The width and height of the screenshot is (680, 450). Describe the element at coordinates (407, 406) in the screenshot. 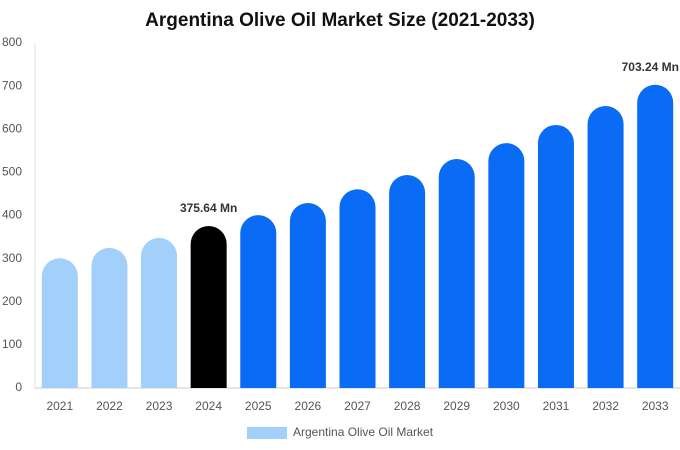

I see `x-tick-label: 2028` at that location.